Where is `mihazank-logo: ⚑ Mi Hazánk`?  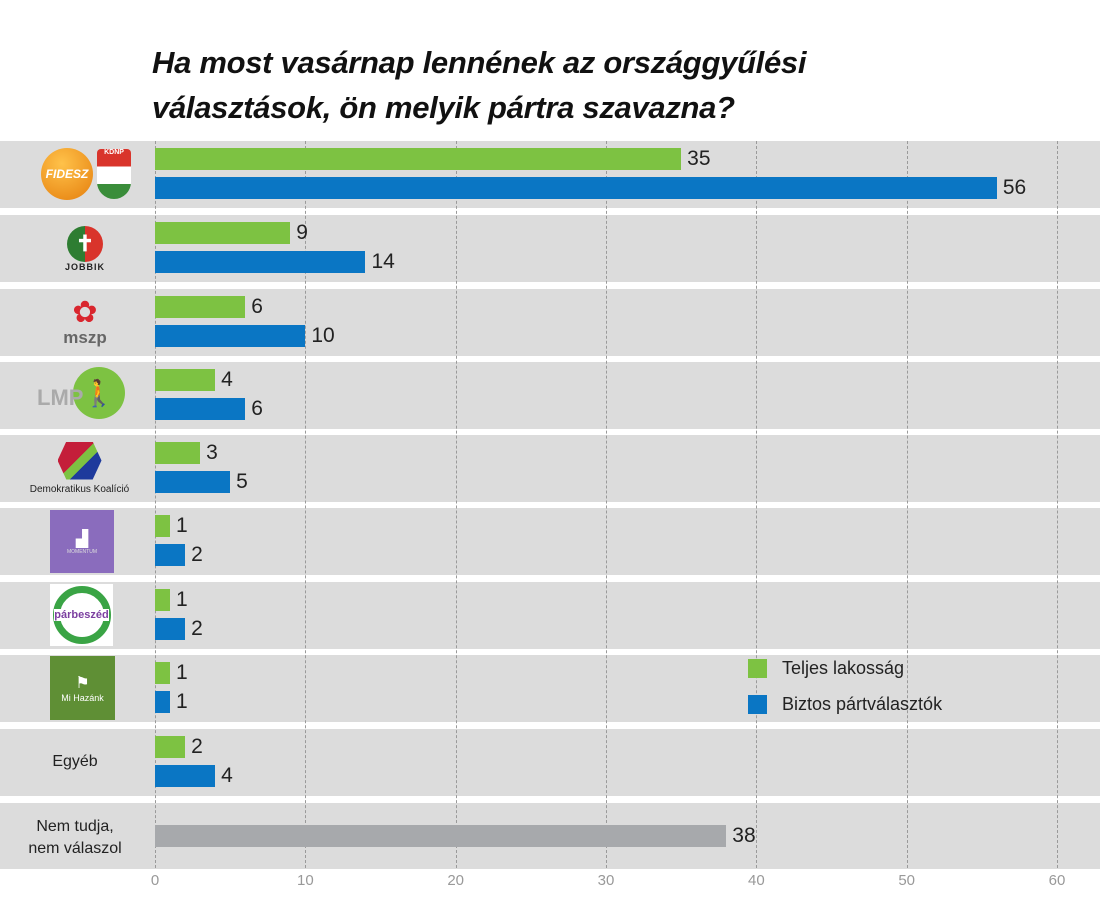 mihazank-logo: ⚑ Mi Hazánk is located at coordinates (82, 688).